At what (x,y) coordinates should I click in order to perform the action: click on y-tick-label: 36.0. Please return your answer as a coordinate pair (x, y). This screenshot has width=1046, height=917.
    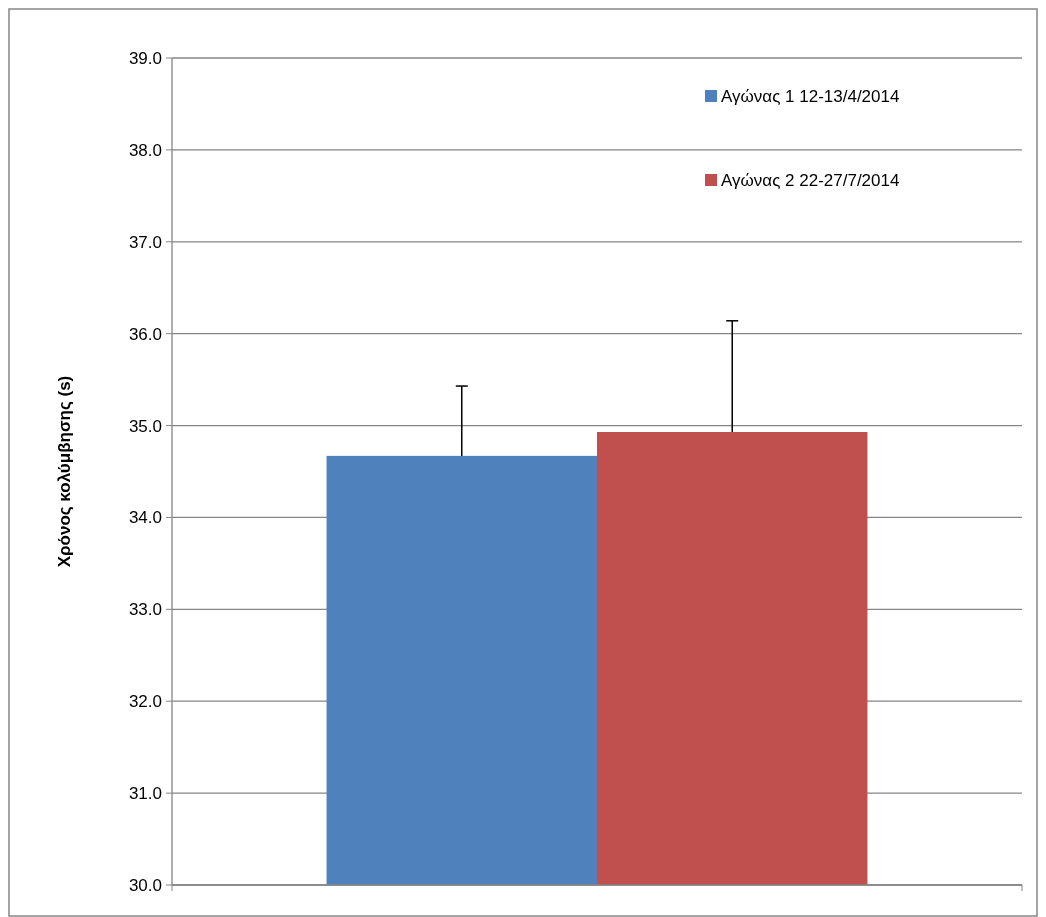
    Looking at the image, I should click on (145, 334).